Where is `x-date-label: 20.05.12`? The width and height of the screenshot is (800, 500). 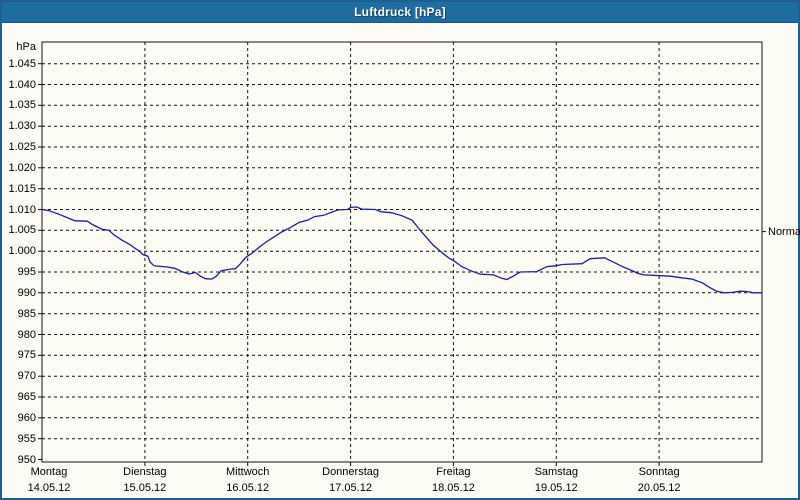 x-date-label: 20.05.12 is located at coordinates (659, 488).